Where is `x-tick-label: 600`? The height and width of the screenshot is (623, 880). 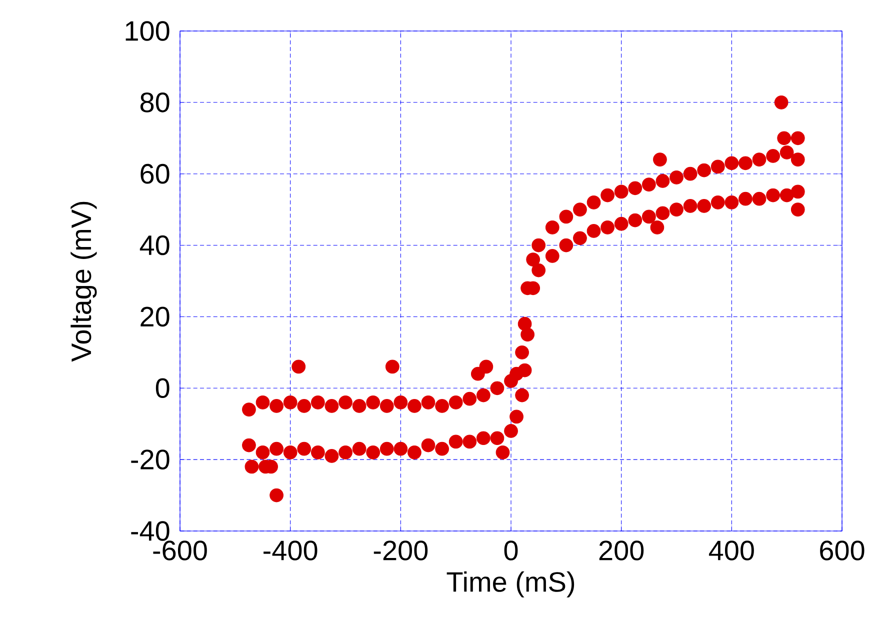 x-tick-label: 600 is located at coordinates (842, 550).